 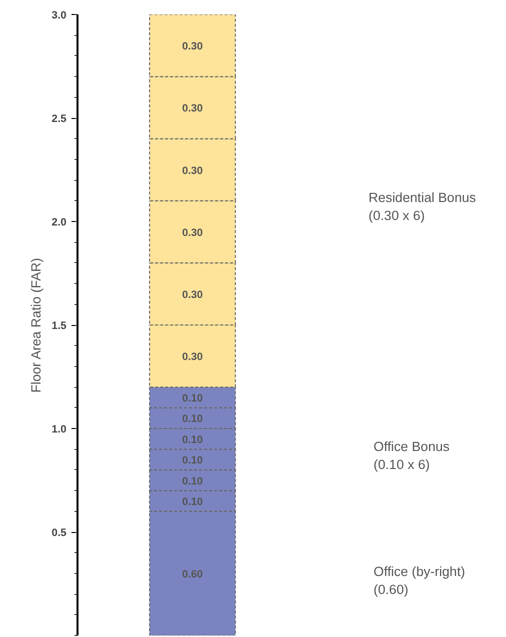 What do you see at coordinates (36, 325) in the screenshot?
I see `y-axis-title: Floor Area Ratio (FAR)` at bounding box center [36, 325].